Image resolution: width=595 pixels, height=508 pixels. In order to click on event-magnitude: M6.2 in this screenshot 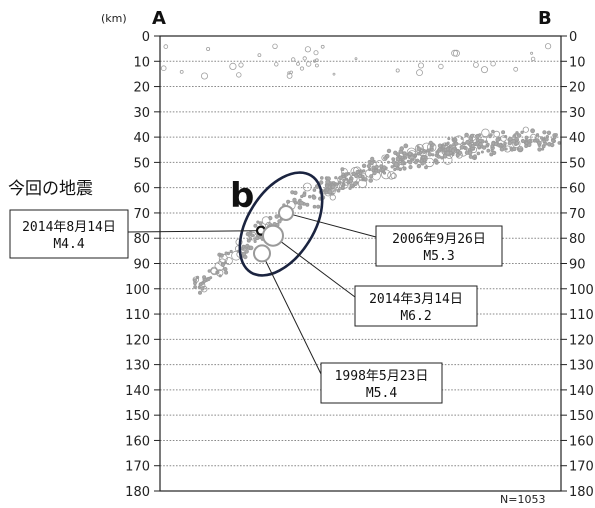, I will do `click(415, 316)`.